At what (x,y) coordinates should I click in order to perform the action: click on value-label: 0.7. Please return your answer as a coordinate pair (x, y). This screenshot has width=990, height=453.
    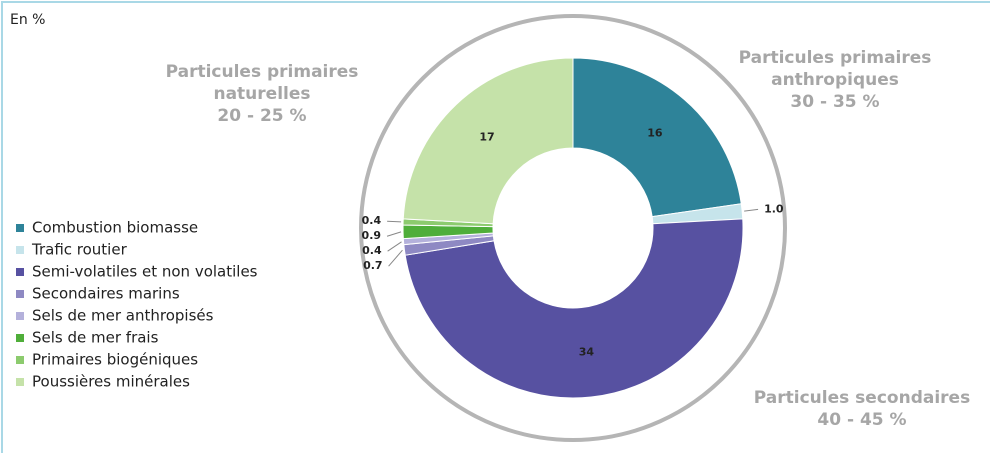
    Looking at the image, I should click on (373, 265).